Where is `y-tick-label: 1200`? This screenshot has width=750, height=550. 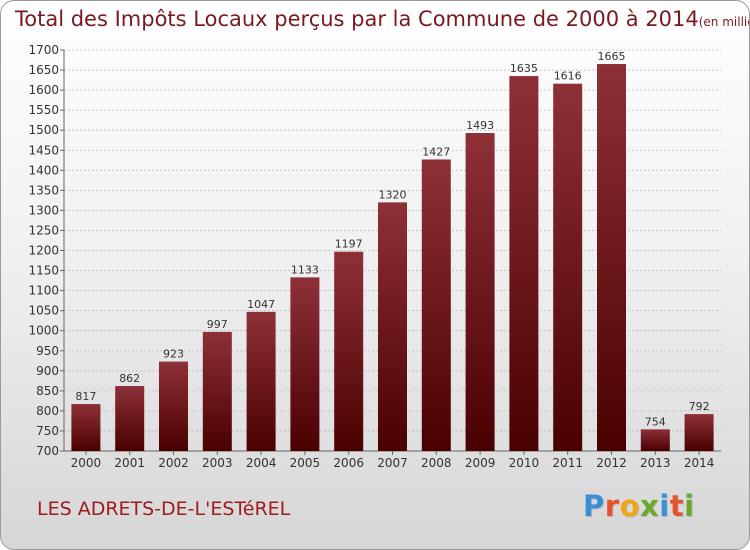
y-tick-label: 1200 is located at coordinates (43, 251).